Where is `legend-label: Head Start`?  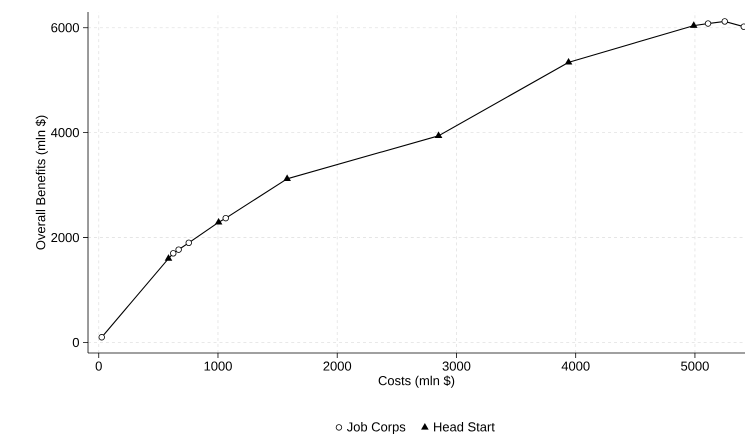
legend-label: Head Start is located at coordinates (464, 427).